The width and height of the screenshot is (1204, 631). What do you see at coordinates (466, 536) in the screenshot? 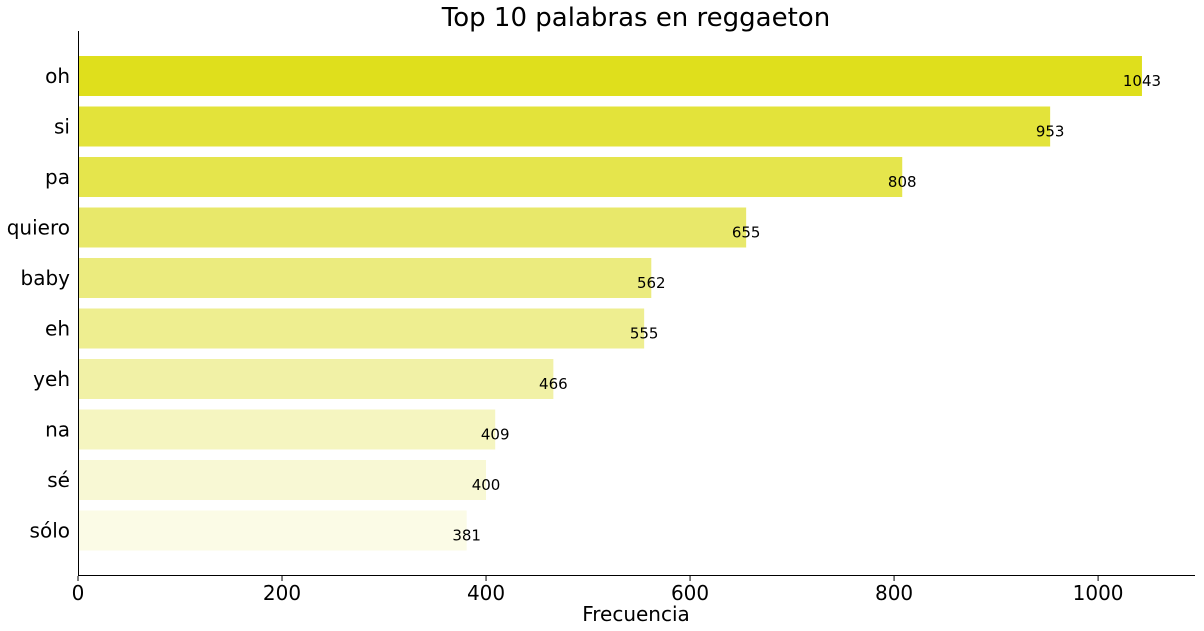
I see `data-label: 381` at bounding box center [466, 536].